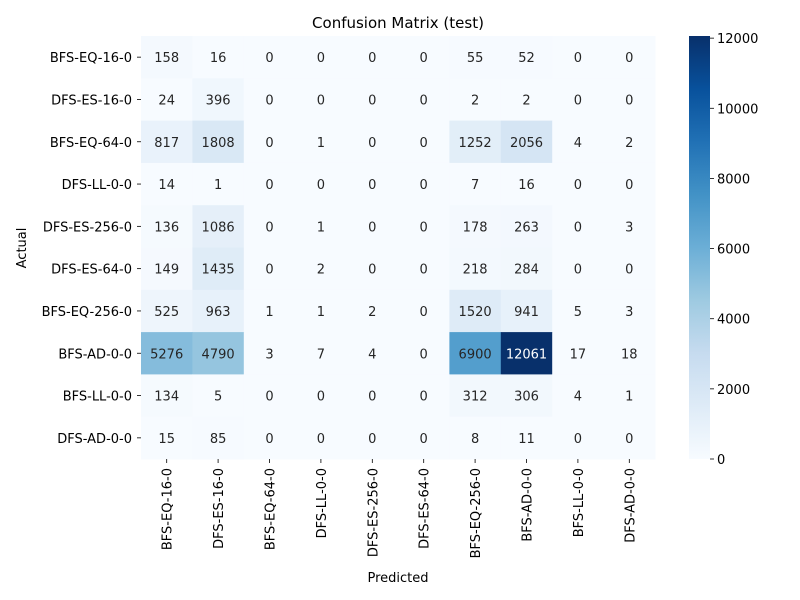 The height and width of the screenshot is (600, 800). What do you see at coordinates (526, 58) in the screenshot?
I see `cell-value-label: 52` at bounding box center [526, 58].